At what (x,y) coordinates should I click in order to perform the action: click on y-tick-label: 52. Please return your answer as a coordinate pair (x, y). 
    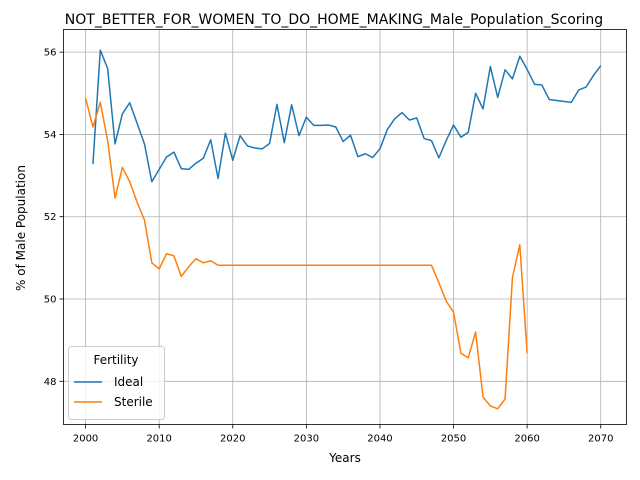
    Looking at the image, I should click on (50, 217).